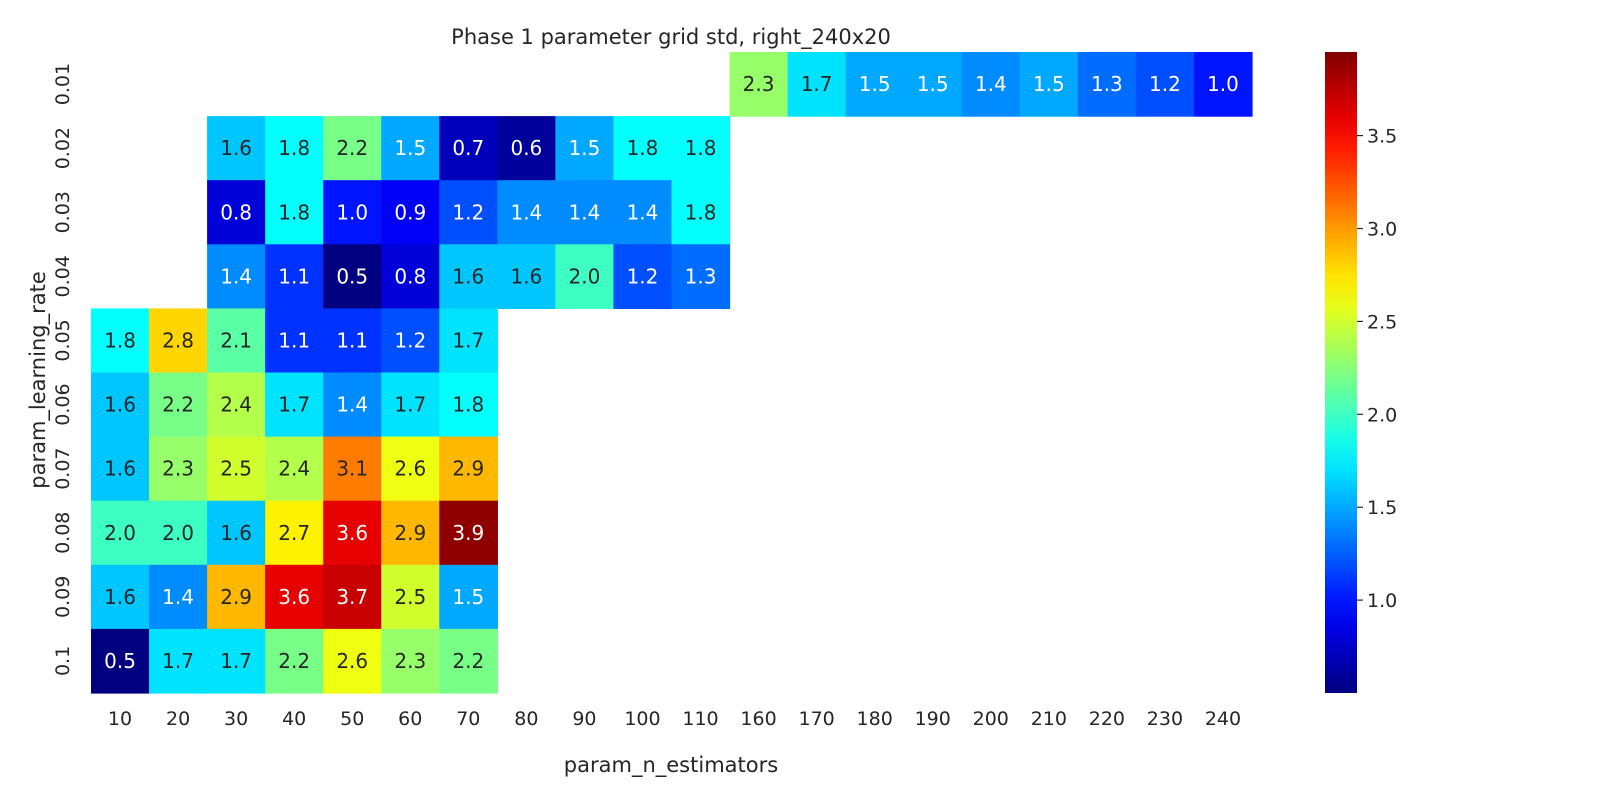  What do you see at coordinates (1165, 84) in the screenshot?
I see `cell-value-label: 1.2` at bounding box center [1165, 84].